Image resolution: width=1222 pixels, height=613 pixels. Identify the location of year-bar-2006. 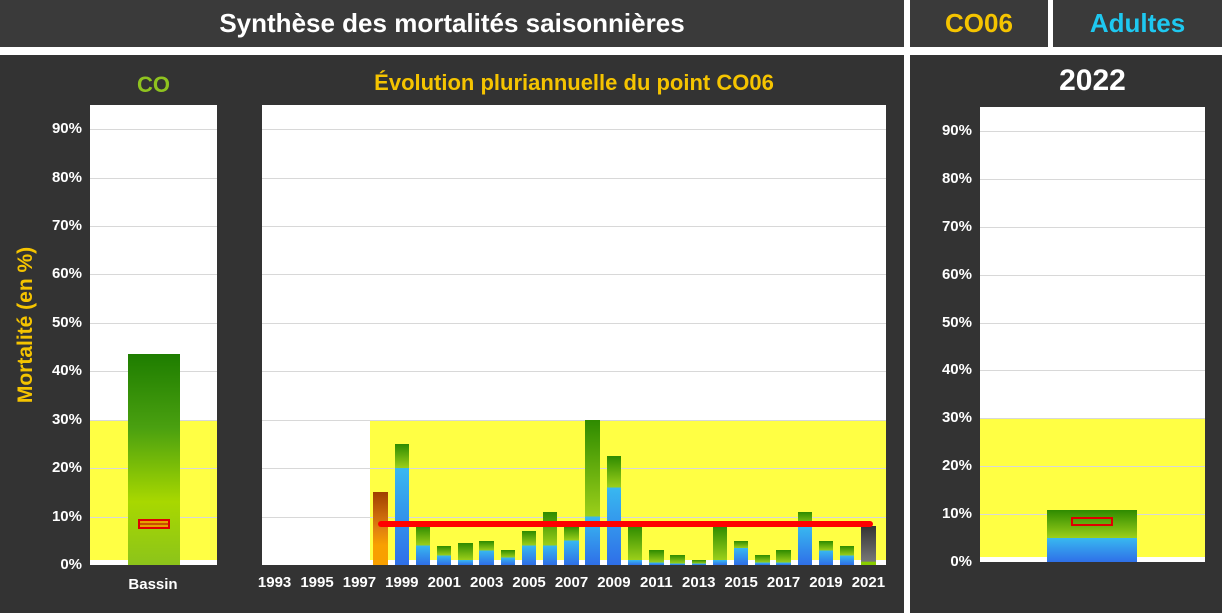
(550, 538).